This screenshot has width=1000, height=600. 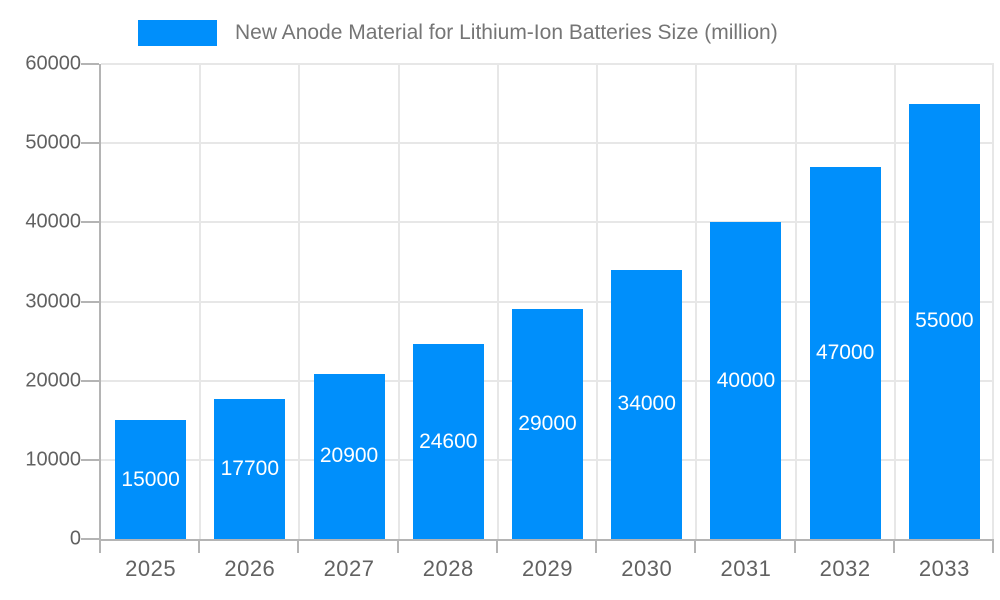 What do you see at coordinates (448, 568) in the screenshot?
I see `x-axis-category-label: 2028` at bounding box center [448, 568].